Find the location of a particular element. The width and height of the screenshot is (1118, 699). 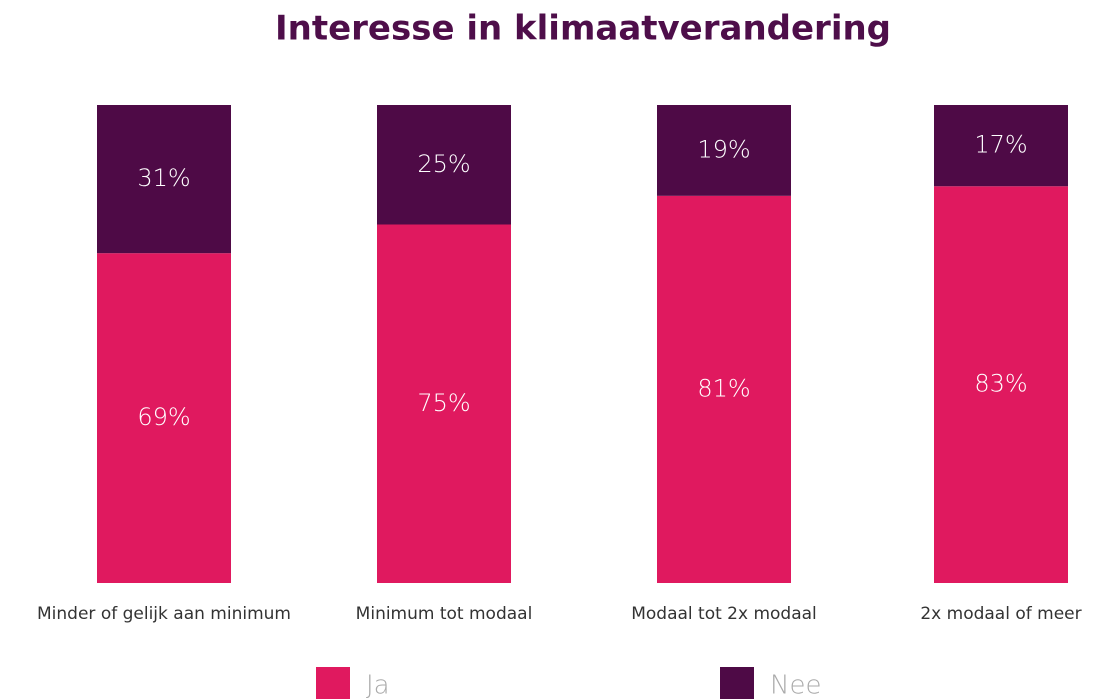

x-tick-label: Minimum tot modaal is located at coordinates (444, 614).